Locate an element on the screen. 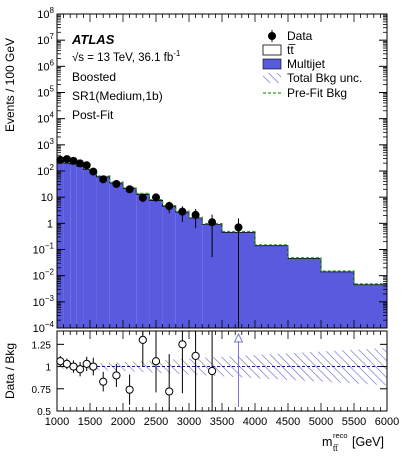  y-tick-label: 10⁸ is located at coordinates (45, 13).